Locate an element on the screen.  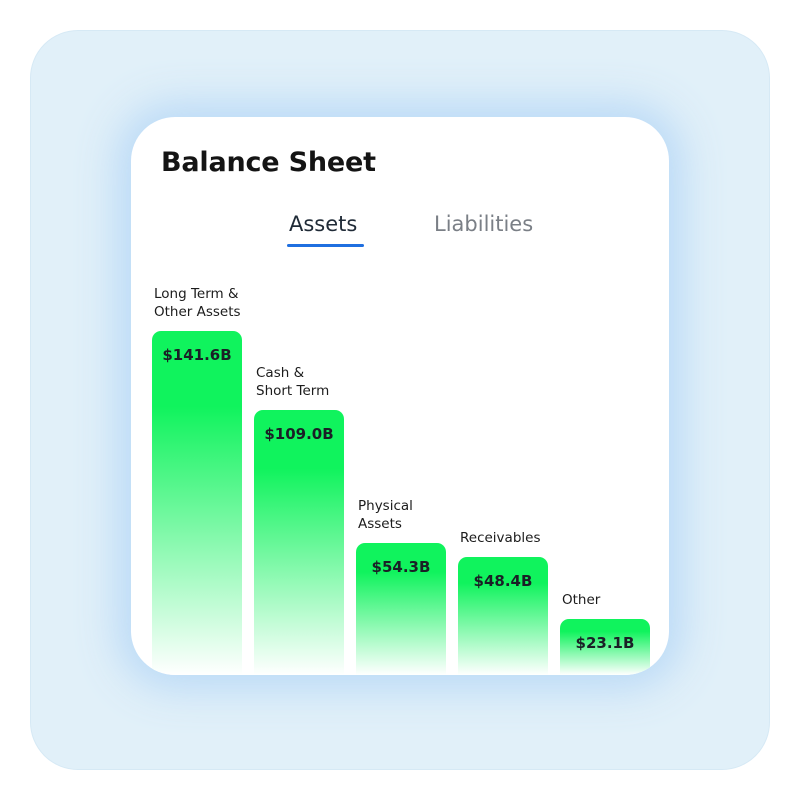
bar-value-label: $141.6B is located at coordinates (197, 355).